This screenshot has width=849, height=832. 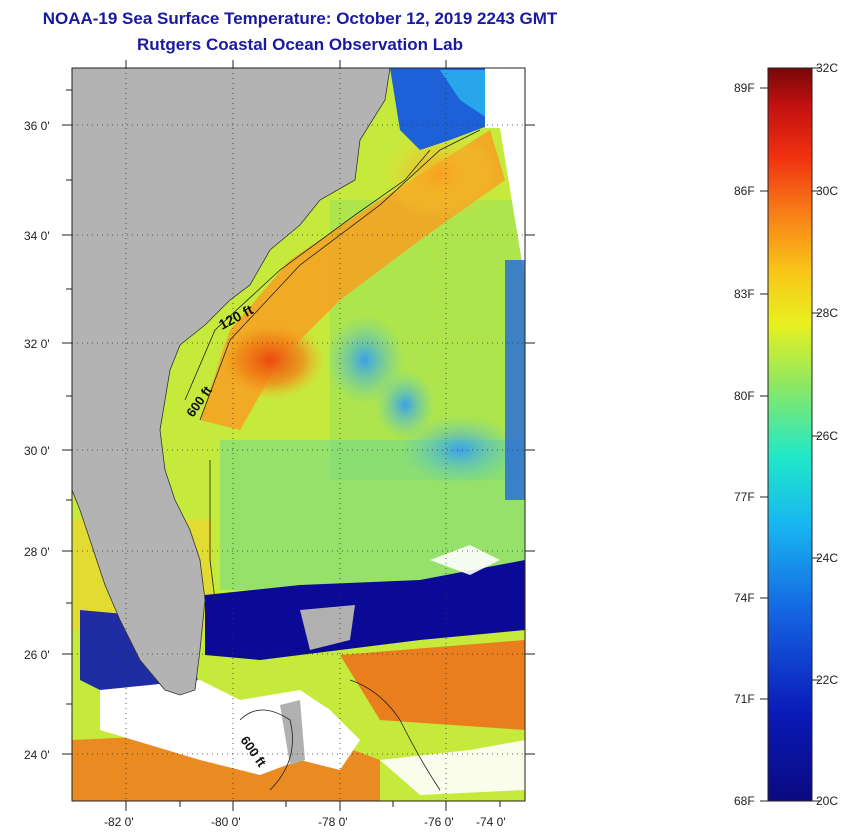 What do you see at coordinates (827, 680) in the screenshot?
I see `colorbar-label-c: 22C` at bounding box center [827, 680].